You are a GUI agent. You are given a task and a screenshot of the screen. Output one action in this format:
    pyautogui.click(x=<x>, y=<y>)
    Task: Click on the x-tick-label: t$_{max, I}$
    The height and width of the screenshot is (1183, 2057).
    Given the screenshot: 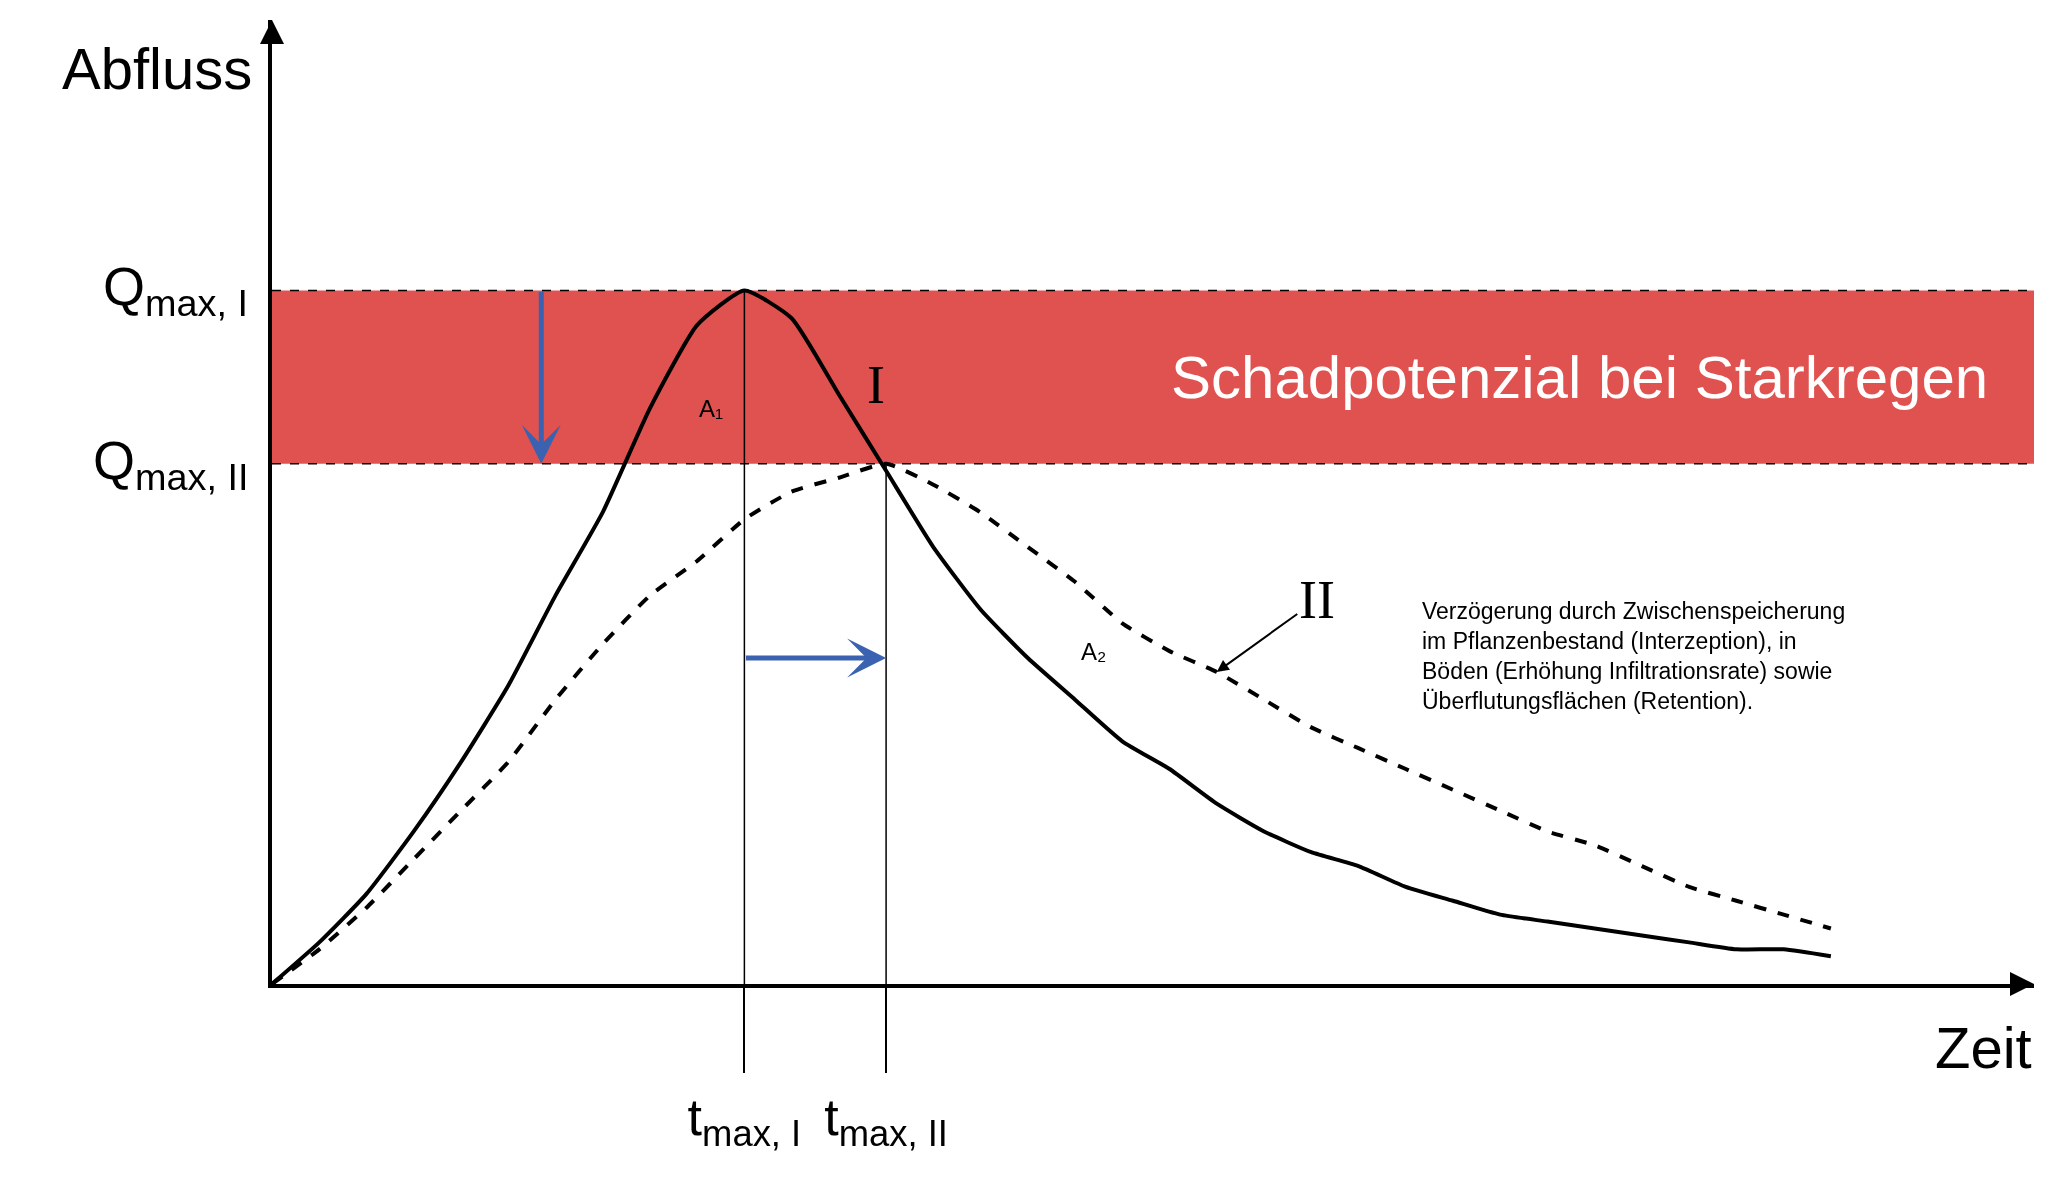 What is the action you would take?
    pyautogui.click(x=744, y=1121)
    